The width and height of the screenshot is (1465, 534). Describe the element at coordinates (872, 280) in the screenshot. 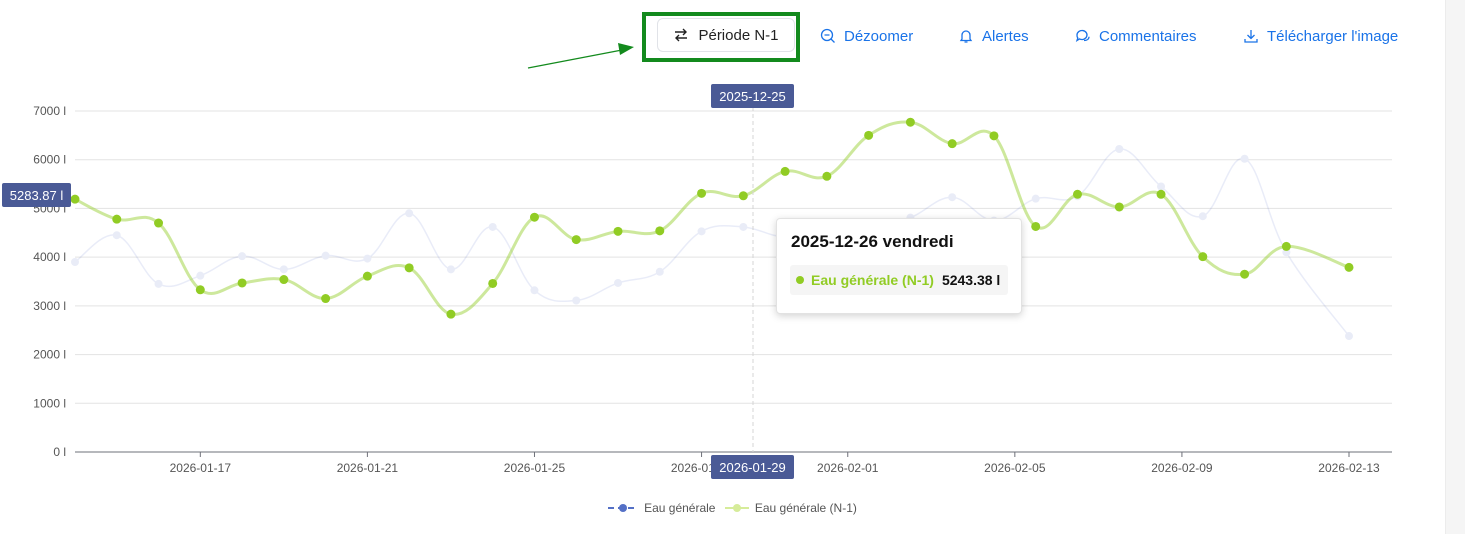

I see `tooltip-series-name: Eau générale (N-1)` at that location.